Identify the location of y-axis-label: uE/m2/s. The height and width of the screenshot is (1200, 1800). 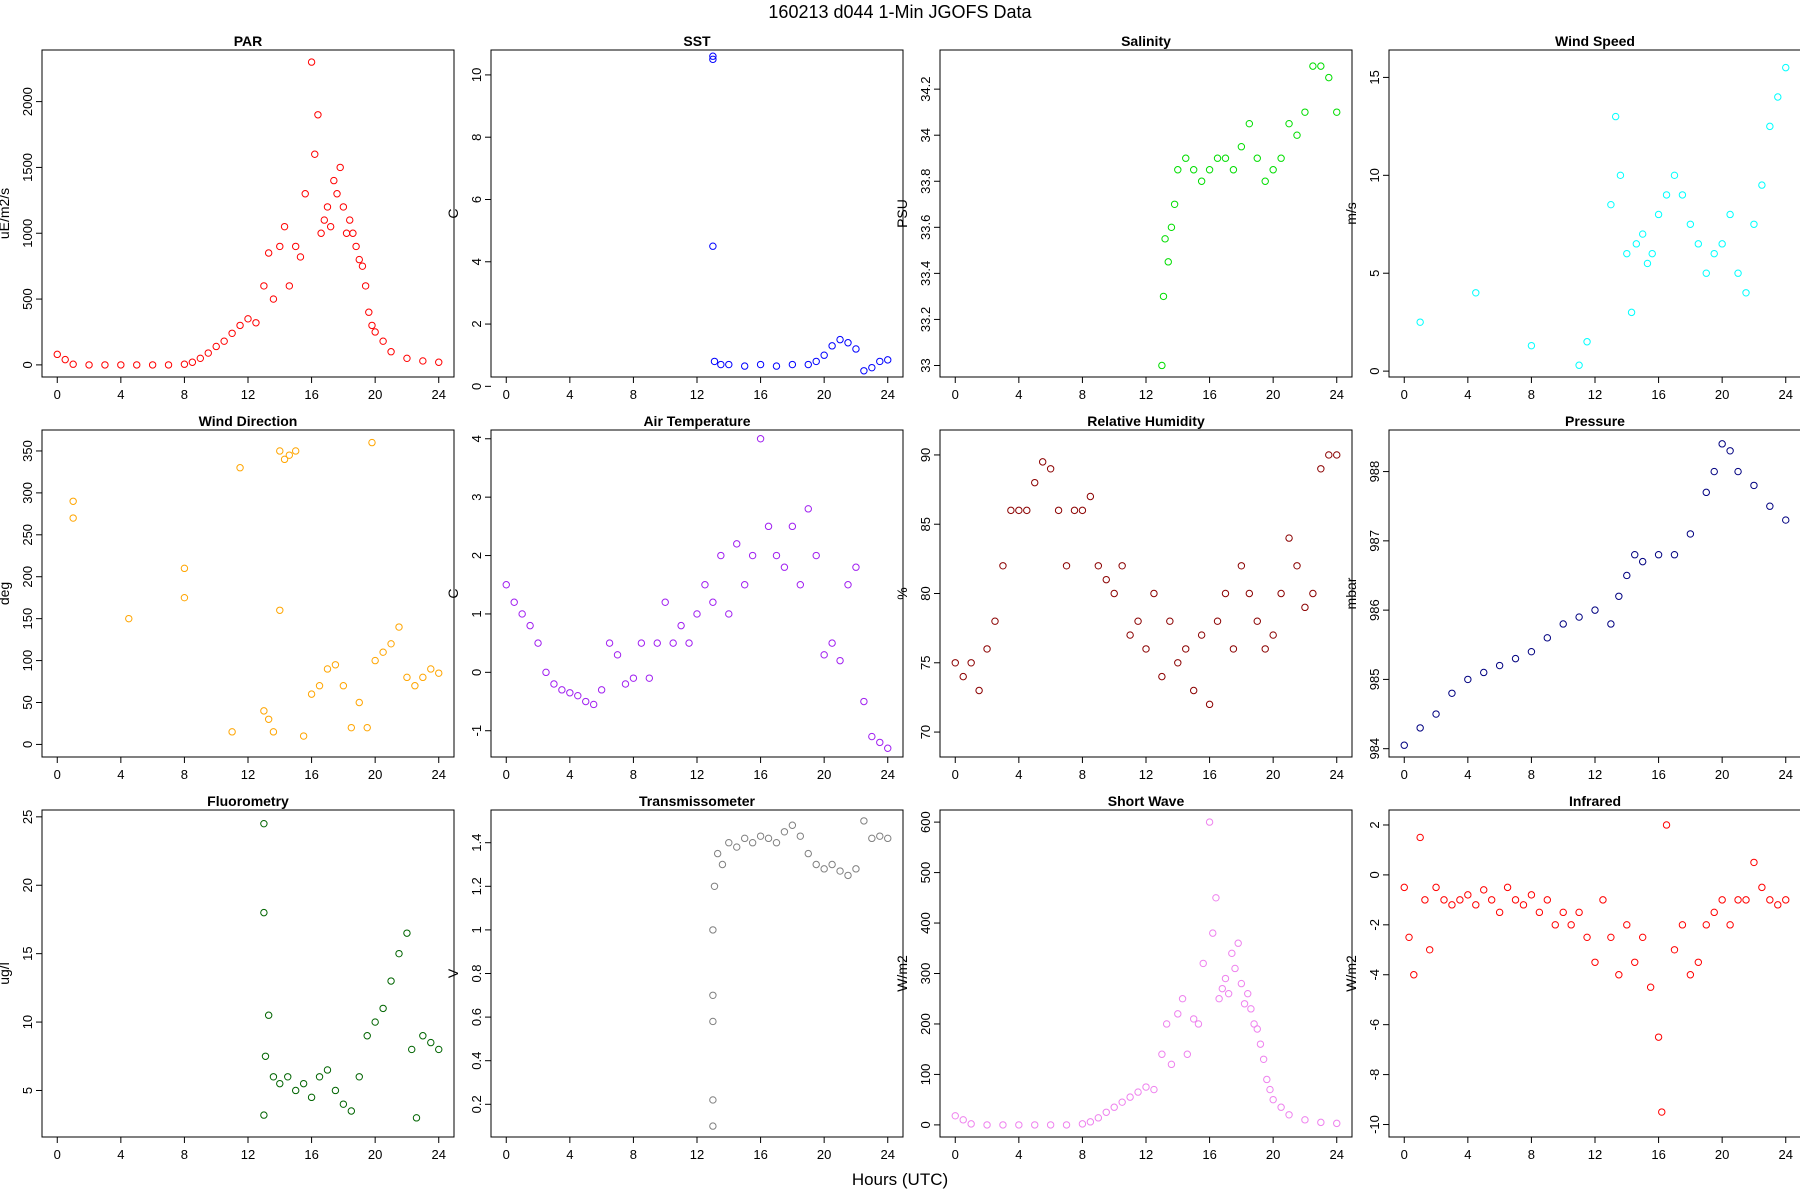
(6, 213).